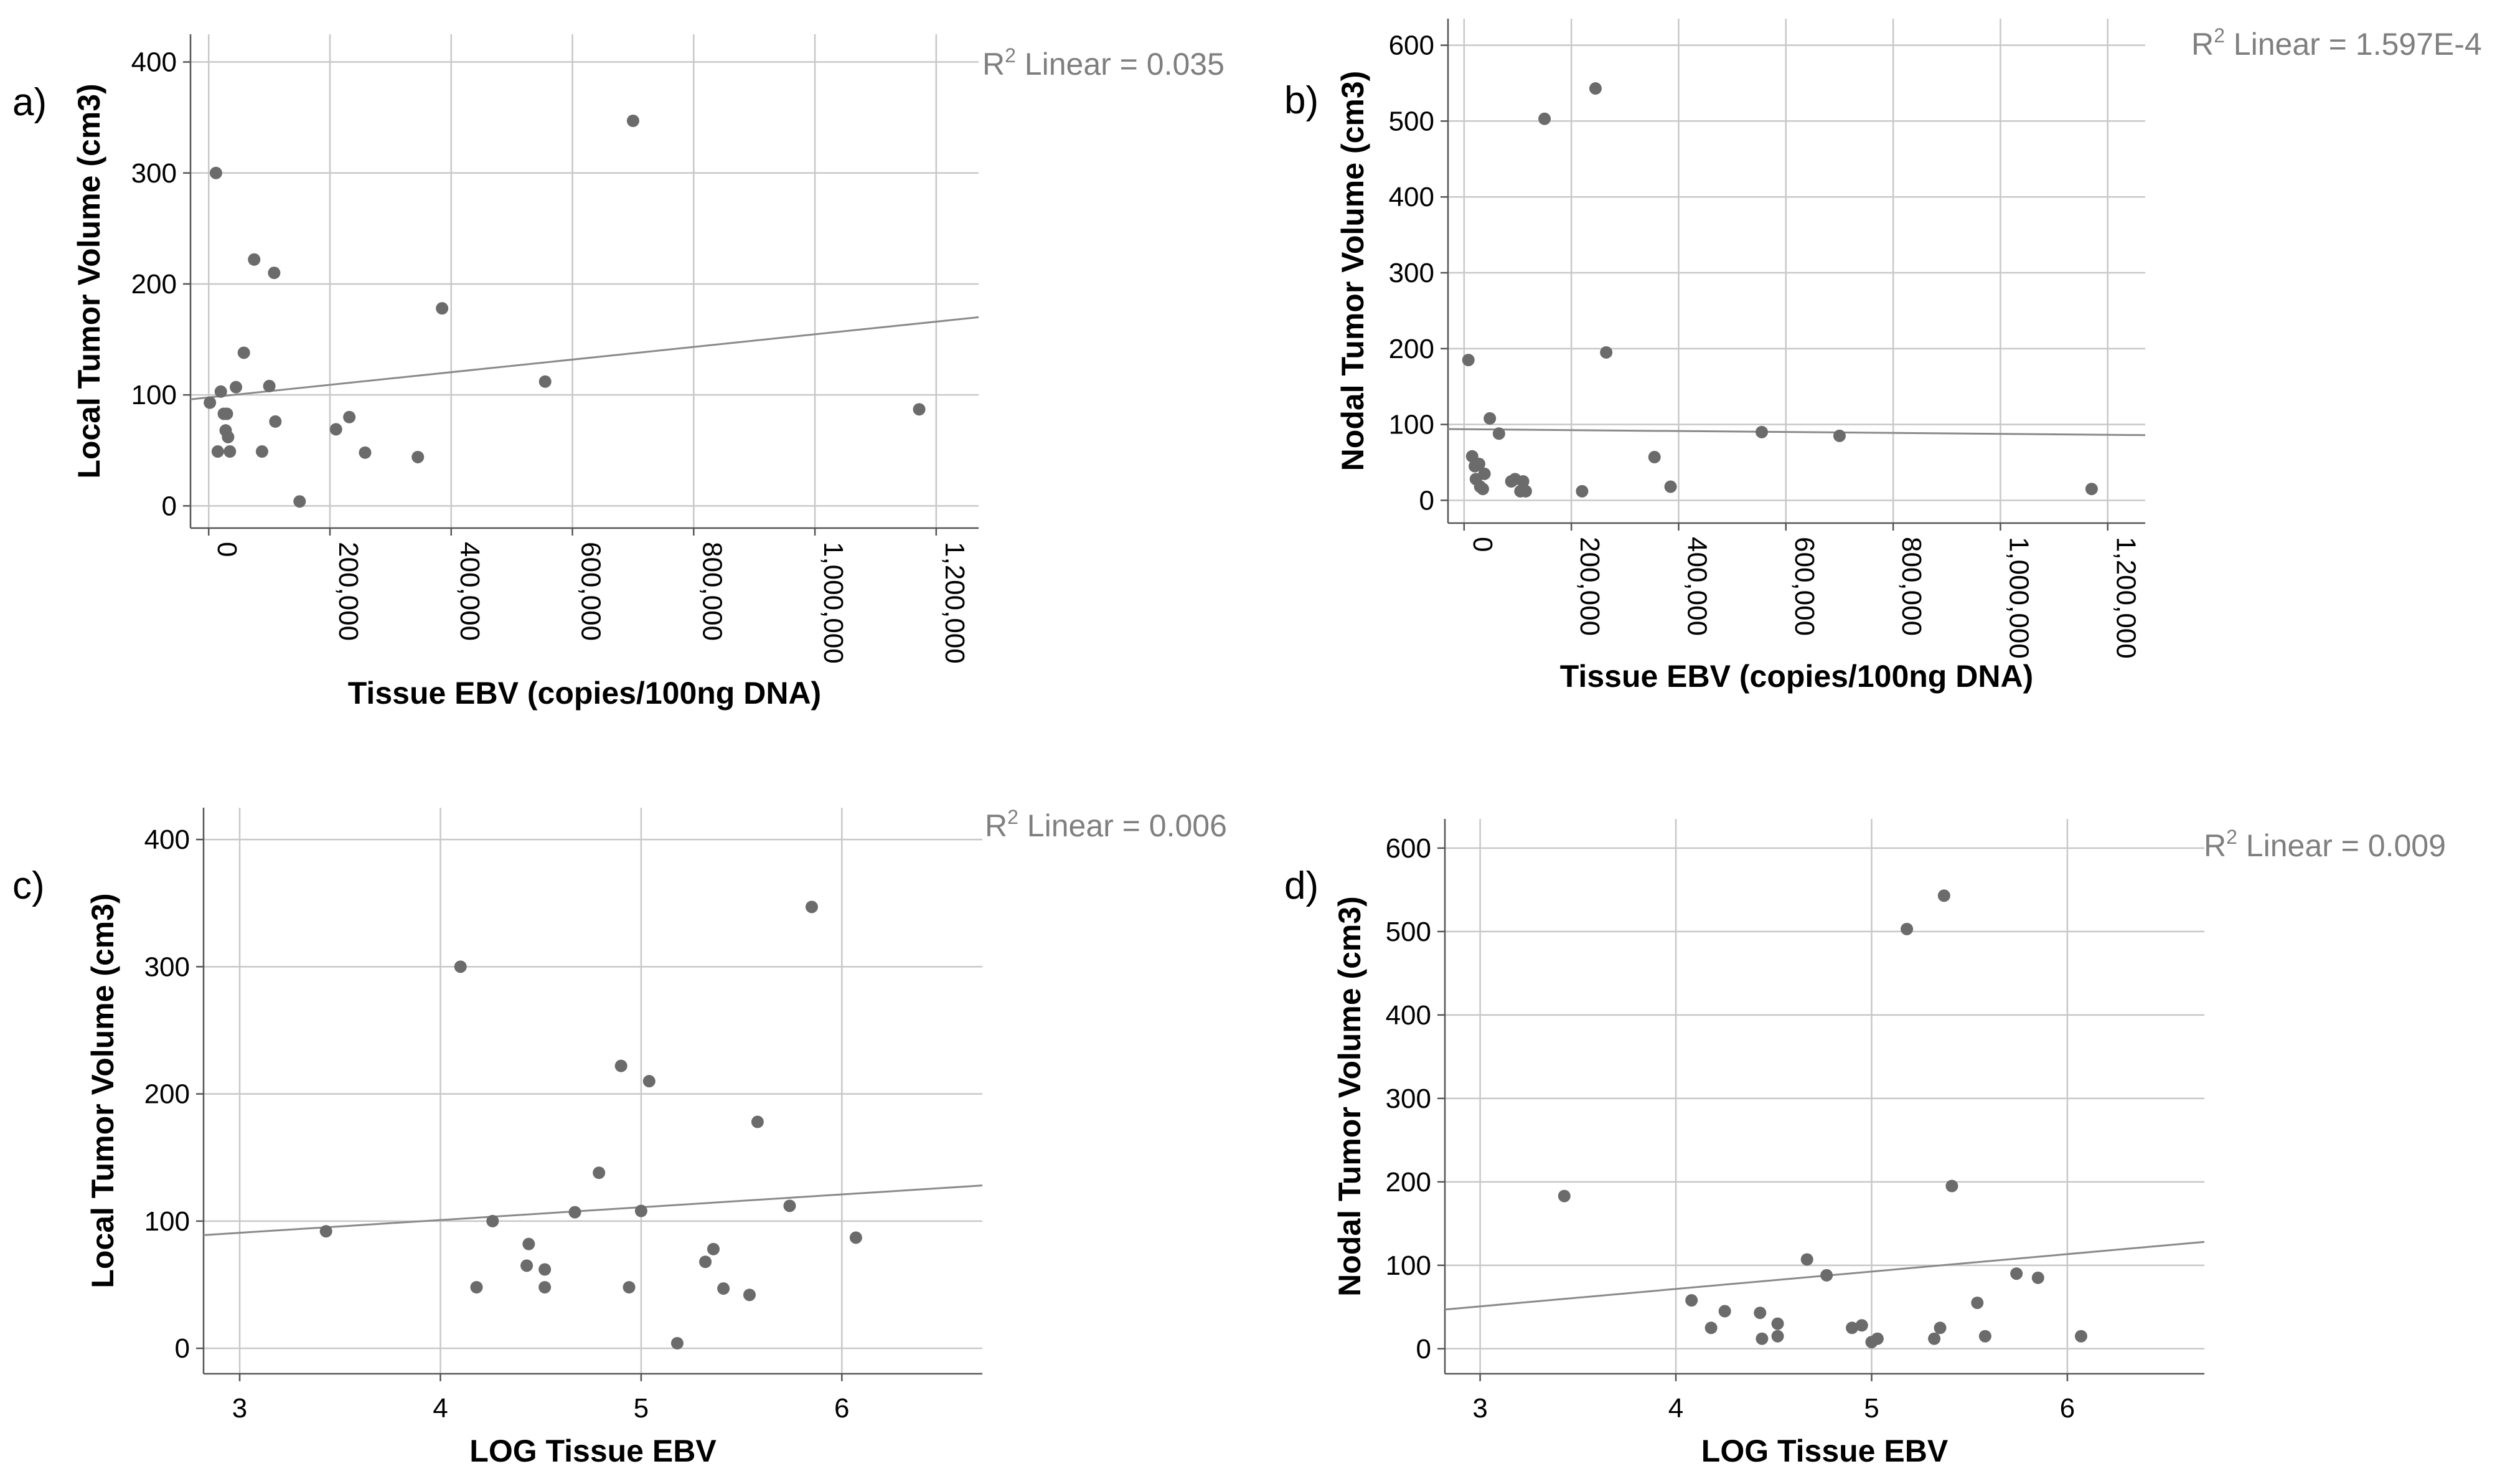 This screenshot has width=2520, height=1479. I want to click on y-axis-label: Nodal Tumor Volume (cm3), so click(1349, 1096).